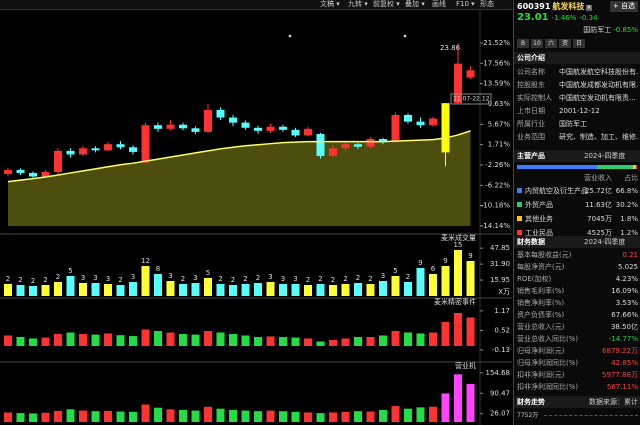 The image size is (640, 425). What do you see at coordinates (487, 4) in the screenshot?
I see `toolbar-item: 形态` at bounding box center [487, 4].